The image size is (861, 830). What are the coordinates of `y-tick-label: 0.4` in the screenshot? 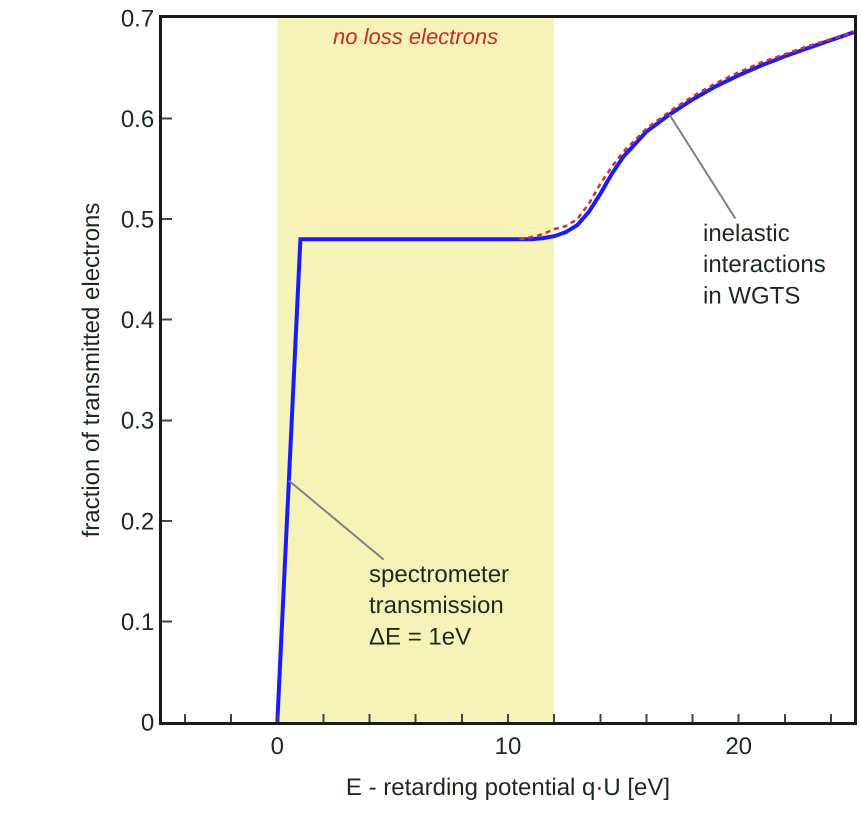 It's located at (137, 320).